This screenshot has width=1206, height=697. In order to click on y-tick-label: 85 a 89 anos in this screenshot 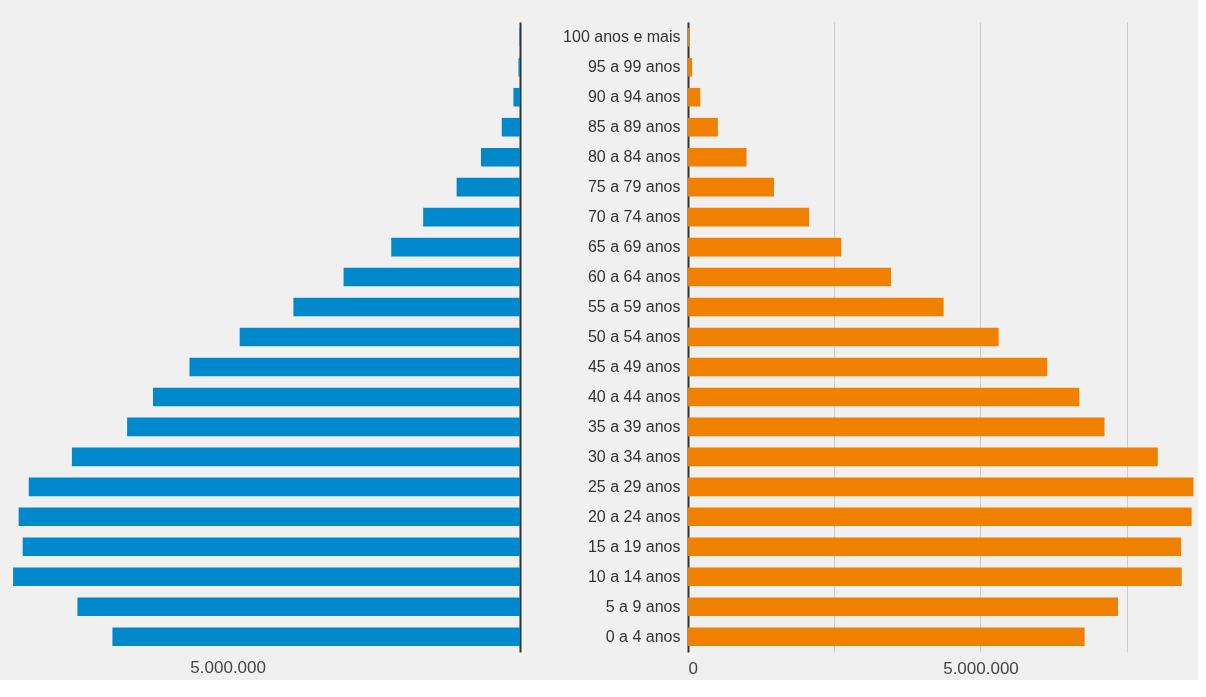, I will do `click(634, 127)`.